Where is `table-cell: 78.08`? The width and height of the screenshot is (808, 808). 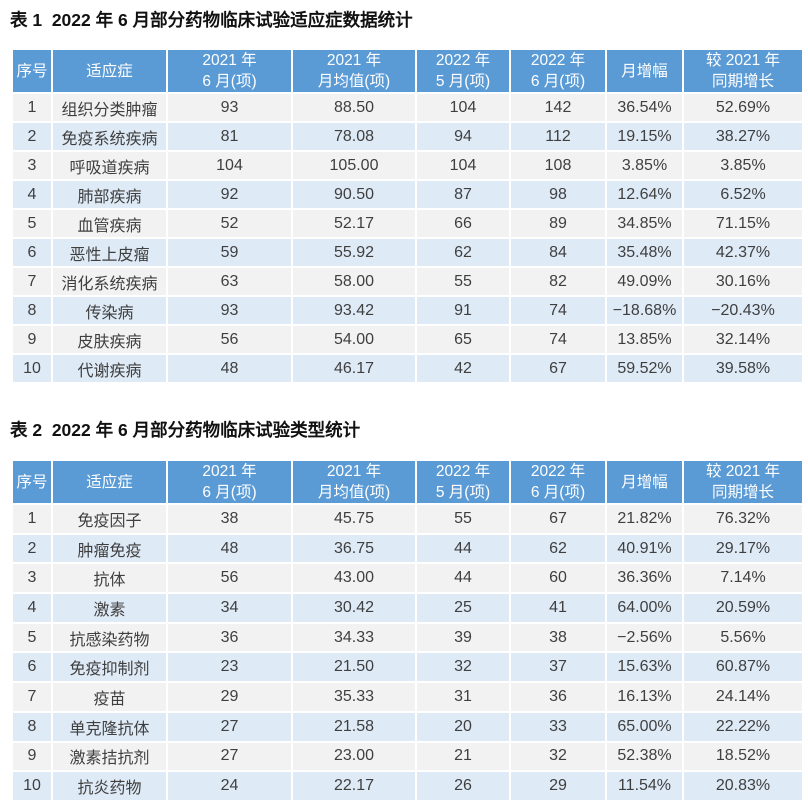
table-cell: 78.08 is located at coordinates (355, 137).